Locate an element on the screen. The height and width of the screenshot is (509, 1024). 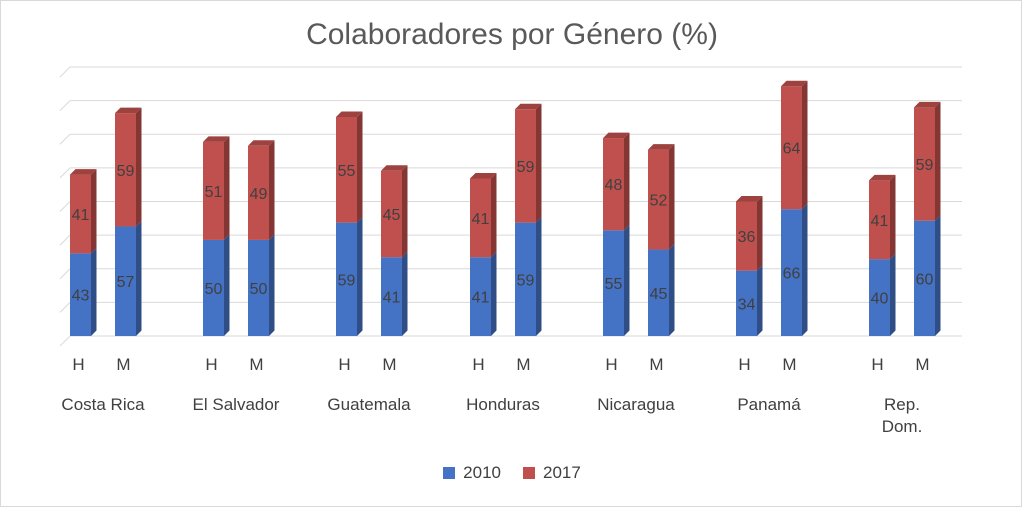
bar-2017-costa-rica-M is located at coordinates (125, 170).